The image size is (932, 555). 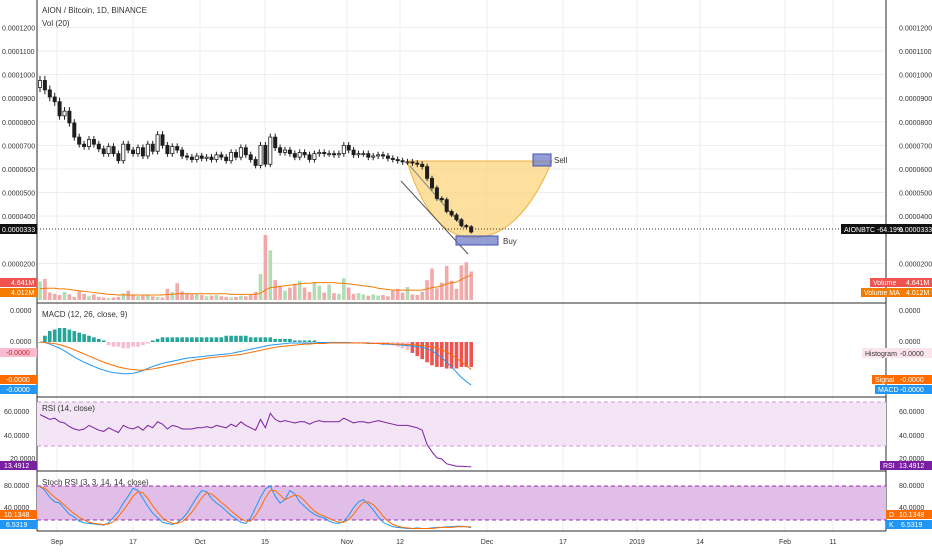 I want to click on candlestick-series, so click(x=256, y=154).